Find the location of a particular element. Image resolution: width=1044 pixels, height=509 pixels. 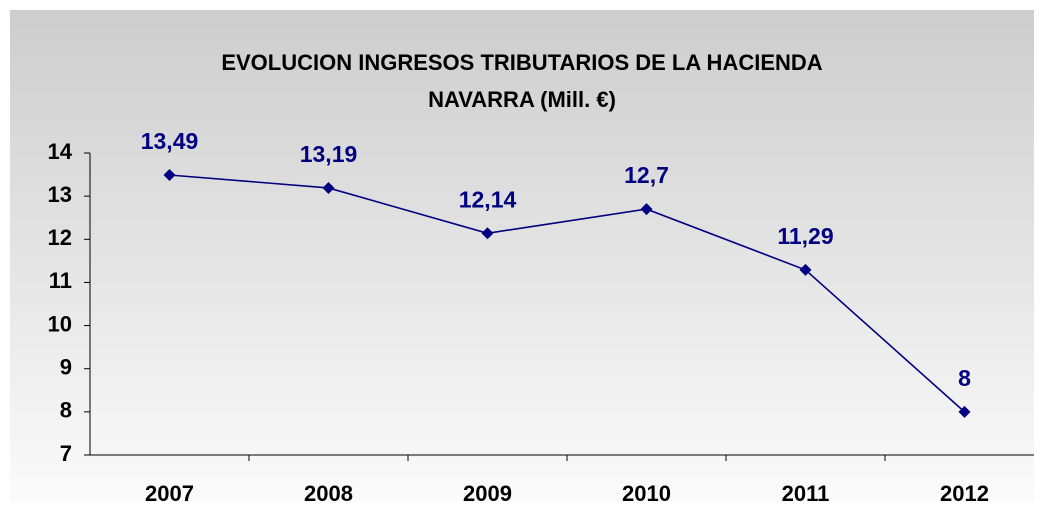

data-label: 13,49 is located at coordinates (170, 141).